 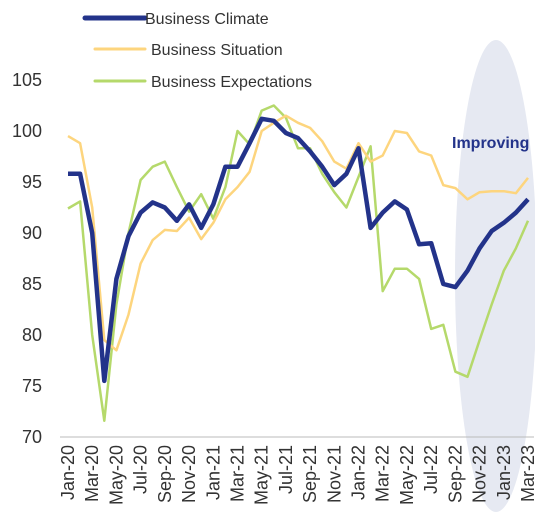 I want to click on y-tick-label: 105, so click(x=27, y=80).